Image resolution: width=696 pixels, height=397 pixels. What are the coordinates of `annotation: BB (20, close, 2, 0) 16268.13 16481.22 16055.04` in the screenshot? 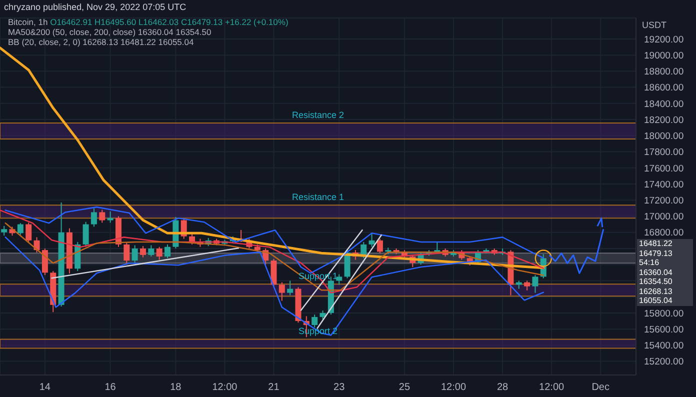 It's located at (101, 42).